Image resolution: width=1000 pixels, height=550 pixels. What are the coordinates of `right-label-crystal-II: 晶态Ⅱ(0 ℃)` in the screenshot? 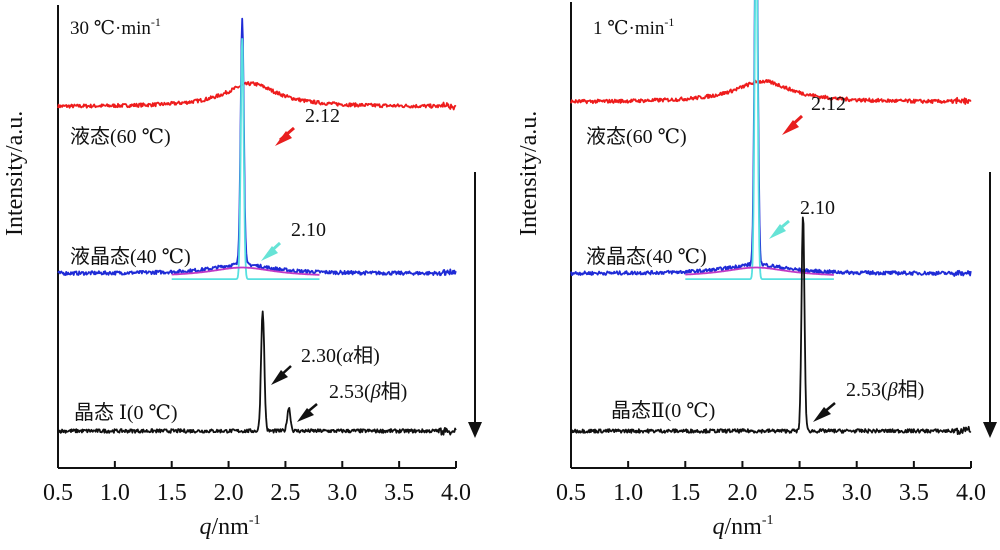 It's located at (663, 410).